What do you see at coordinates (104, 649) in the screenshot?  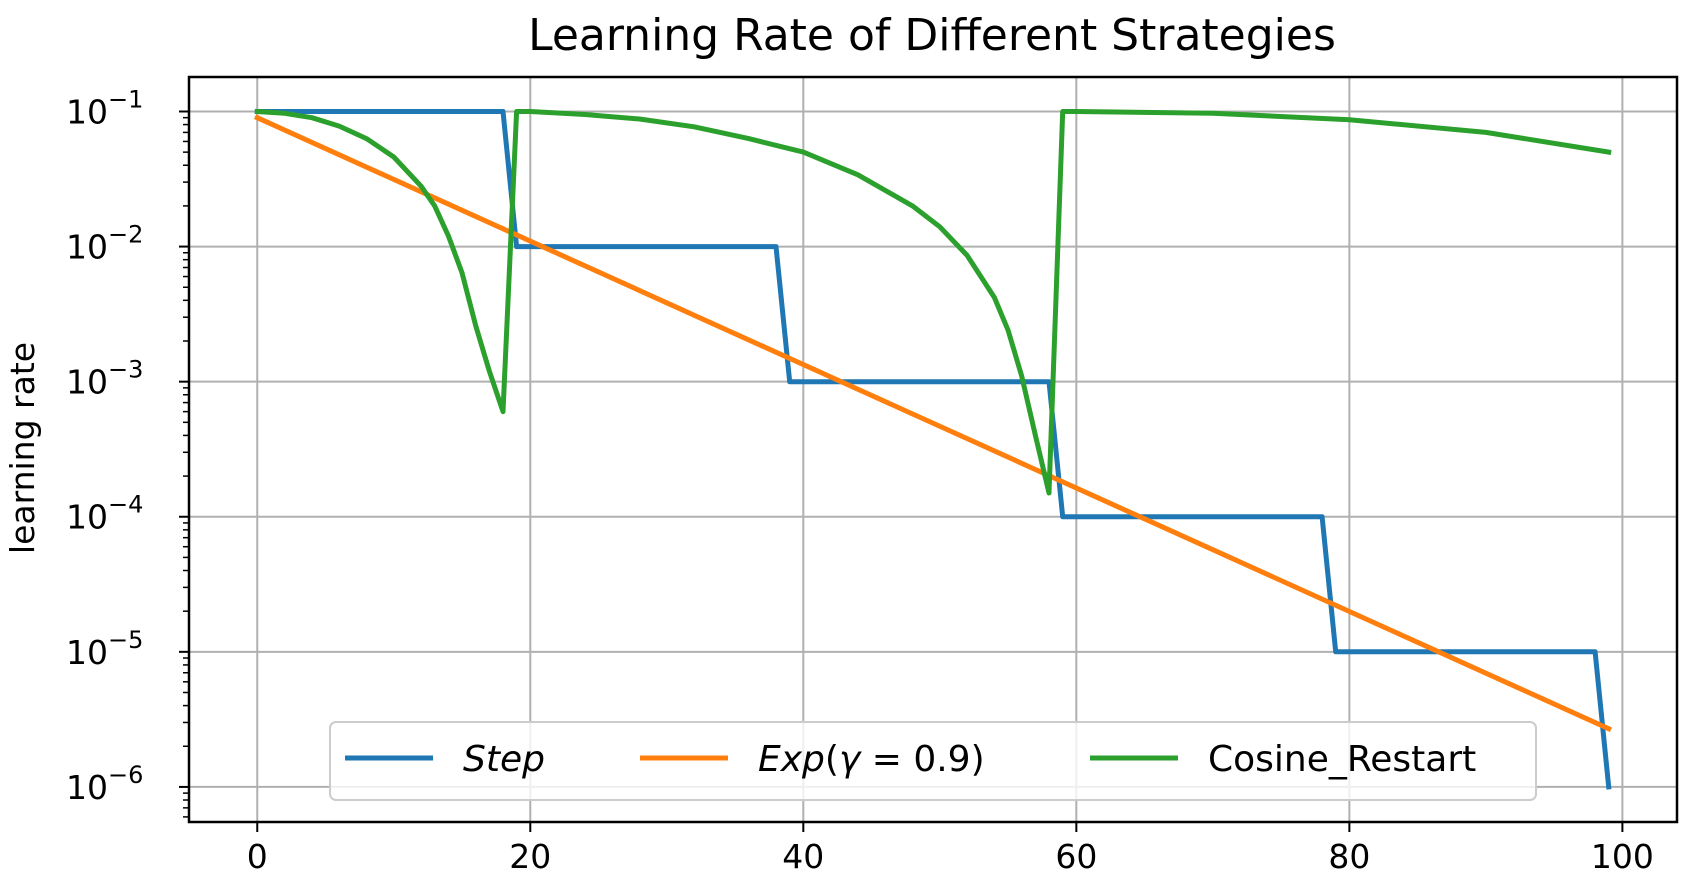 I see `y-tick-label: 10⁻⁵` at bounding box center [104, 649].